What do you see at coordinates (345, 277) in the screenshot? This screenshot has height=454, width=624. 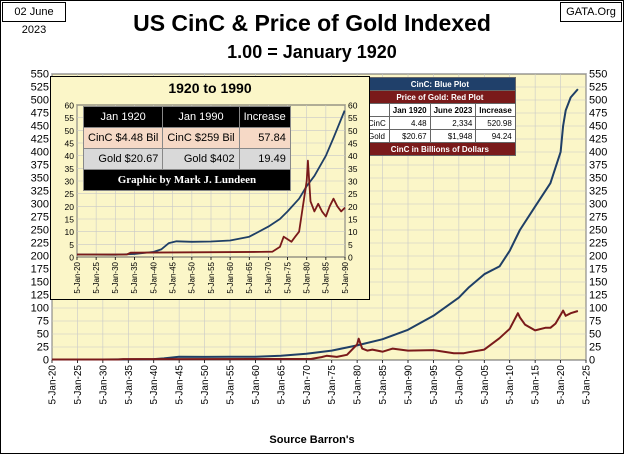 I see `x-tick-label: 5-Jan-90` at bounding box center [345, 277].